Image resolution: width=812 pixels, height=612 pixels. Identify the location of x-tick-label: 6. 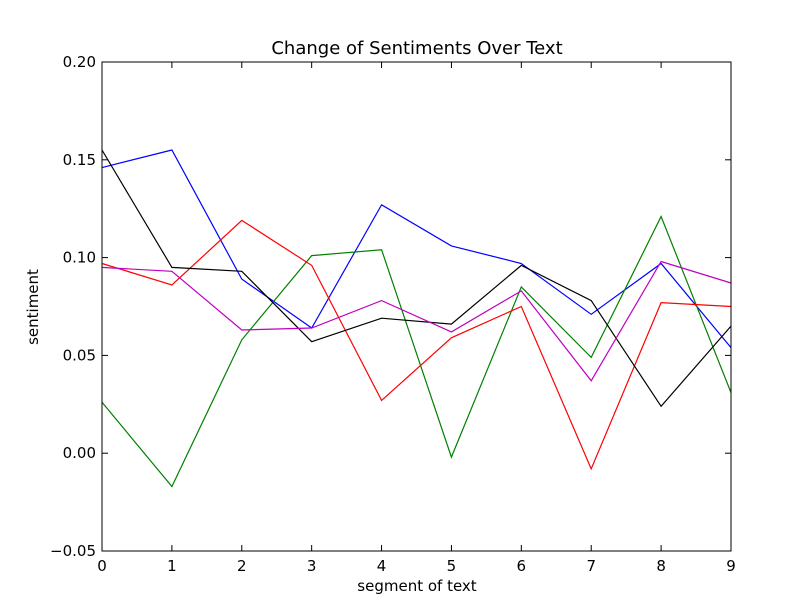
(522, 566).